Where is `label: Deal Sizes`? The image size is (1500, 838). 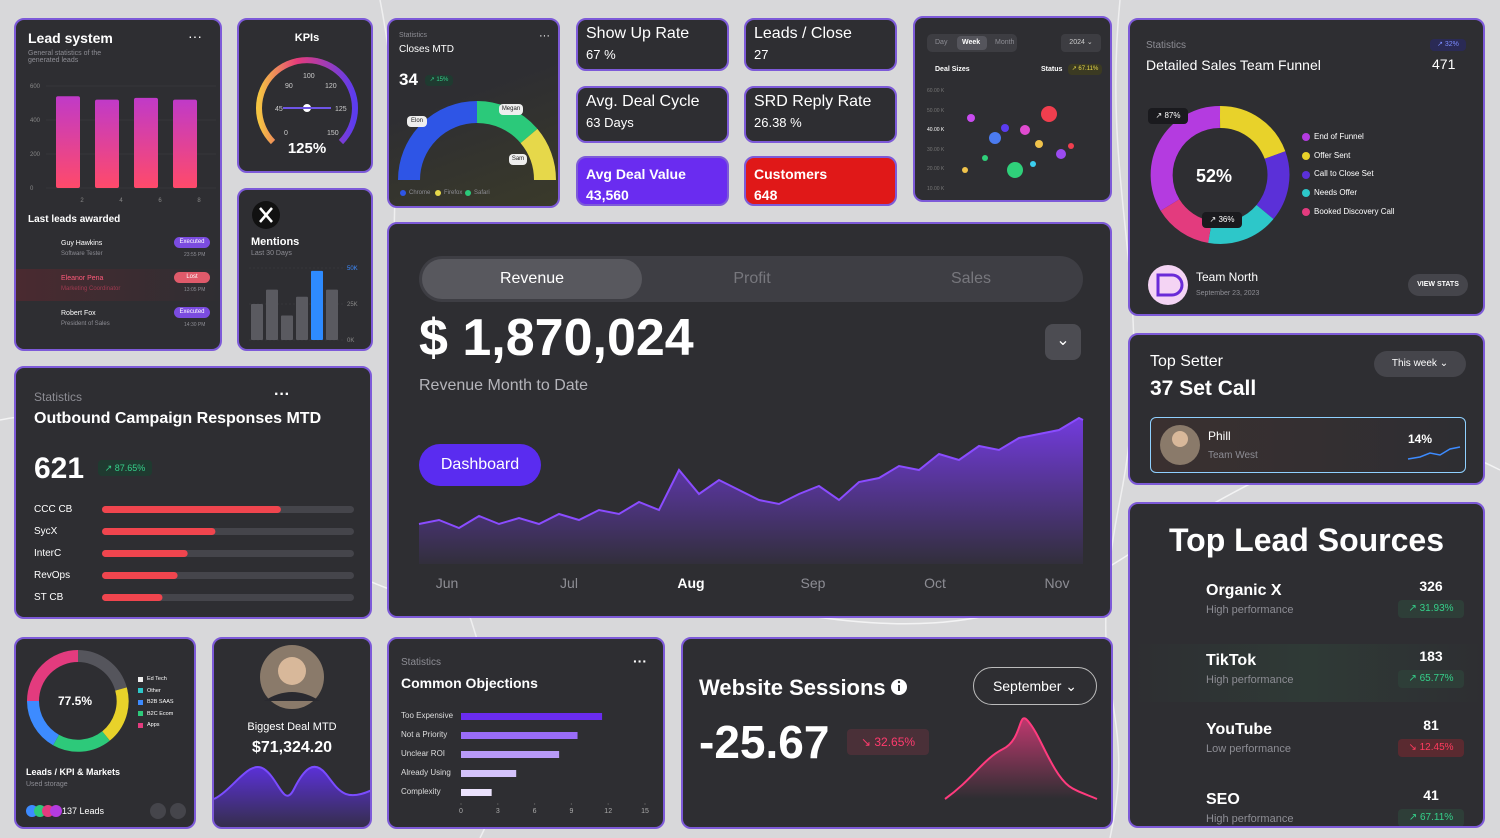
label: Deal Sizes is located at coordinates (952, 69).